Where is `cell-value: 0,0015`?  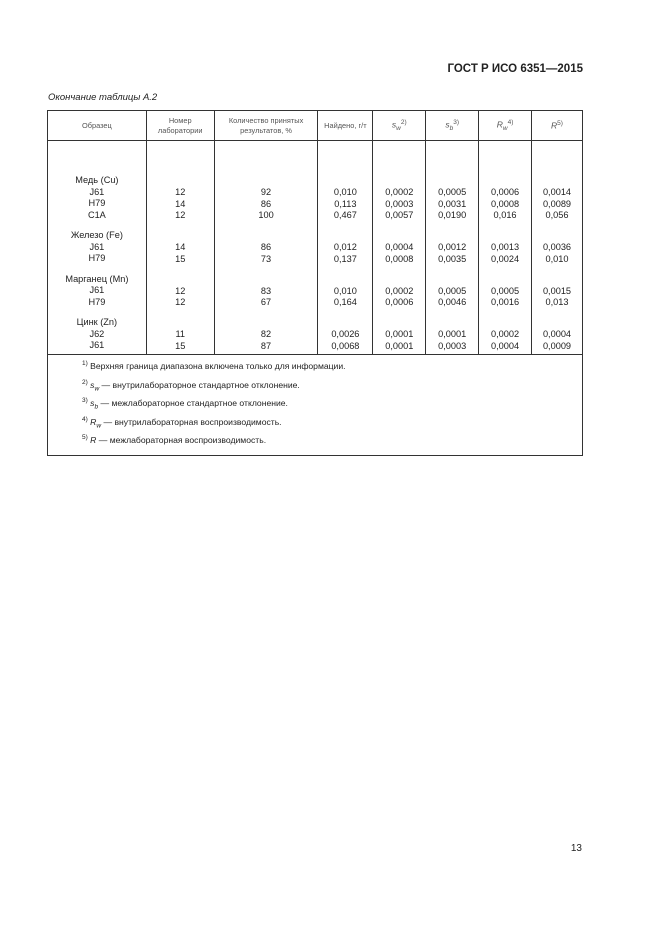 cell-value: 0,0015 is located at coordinates (557, 290).